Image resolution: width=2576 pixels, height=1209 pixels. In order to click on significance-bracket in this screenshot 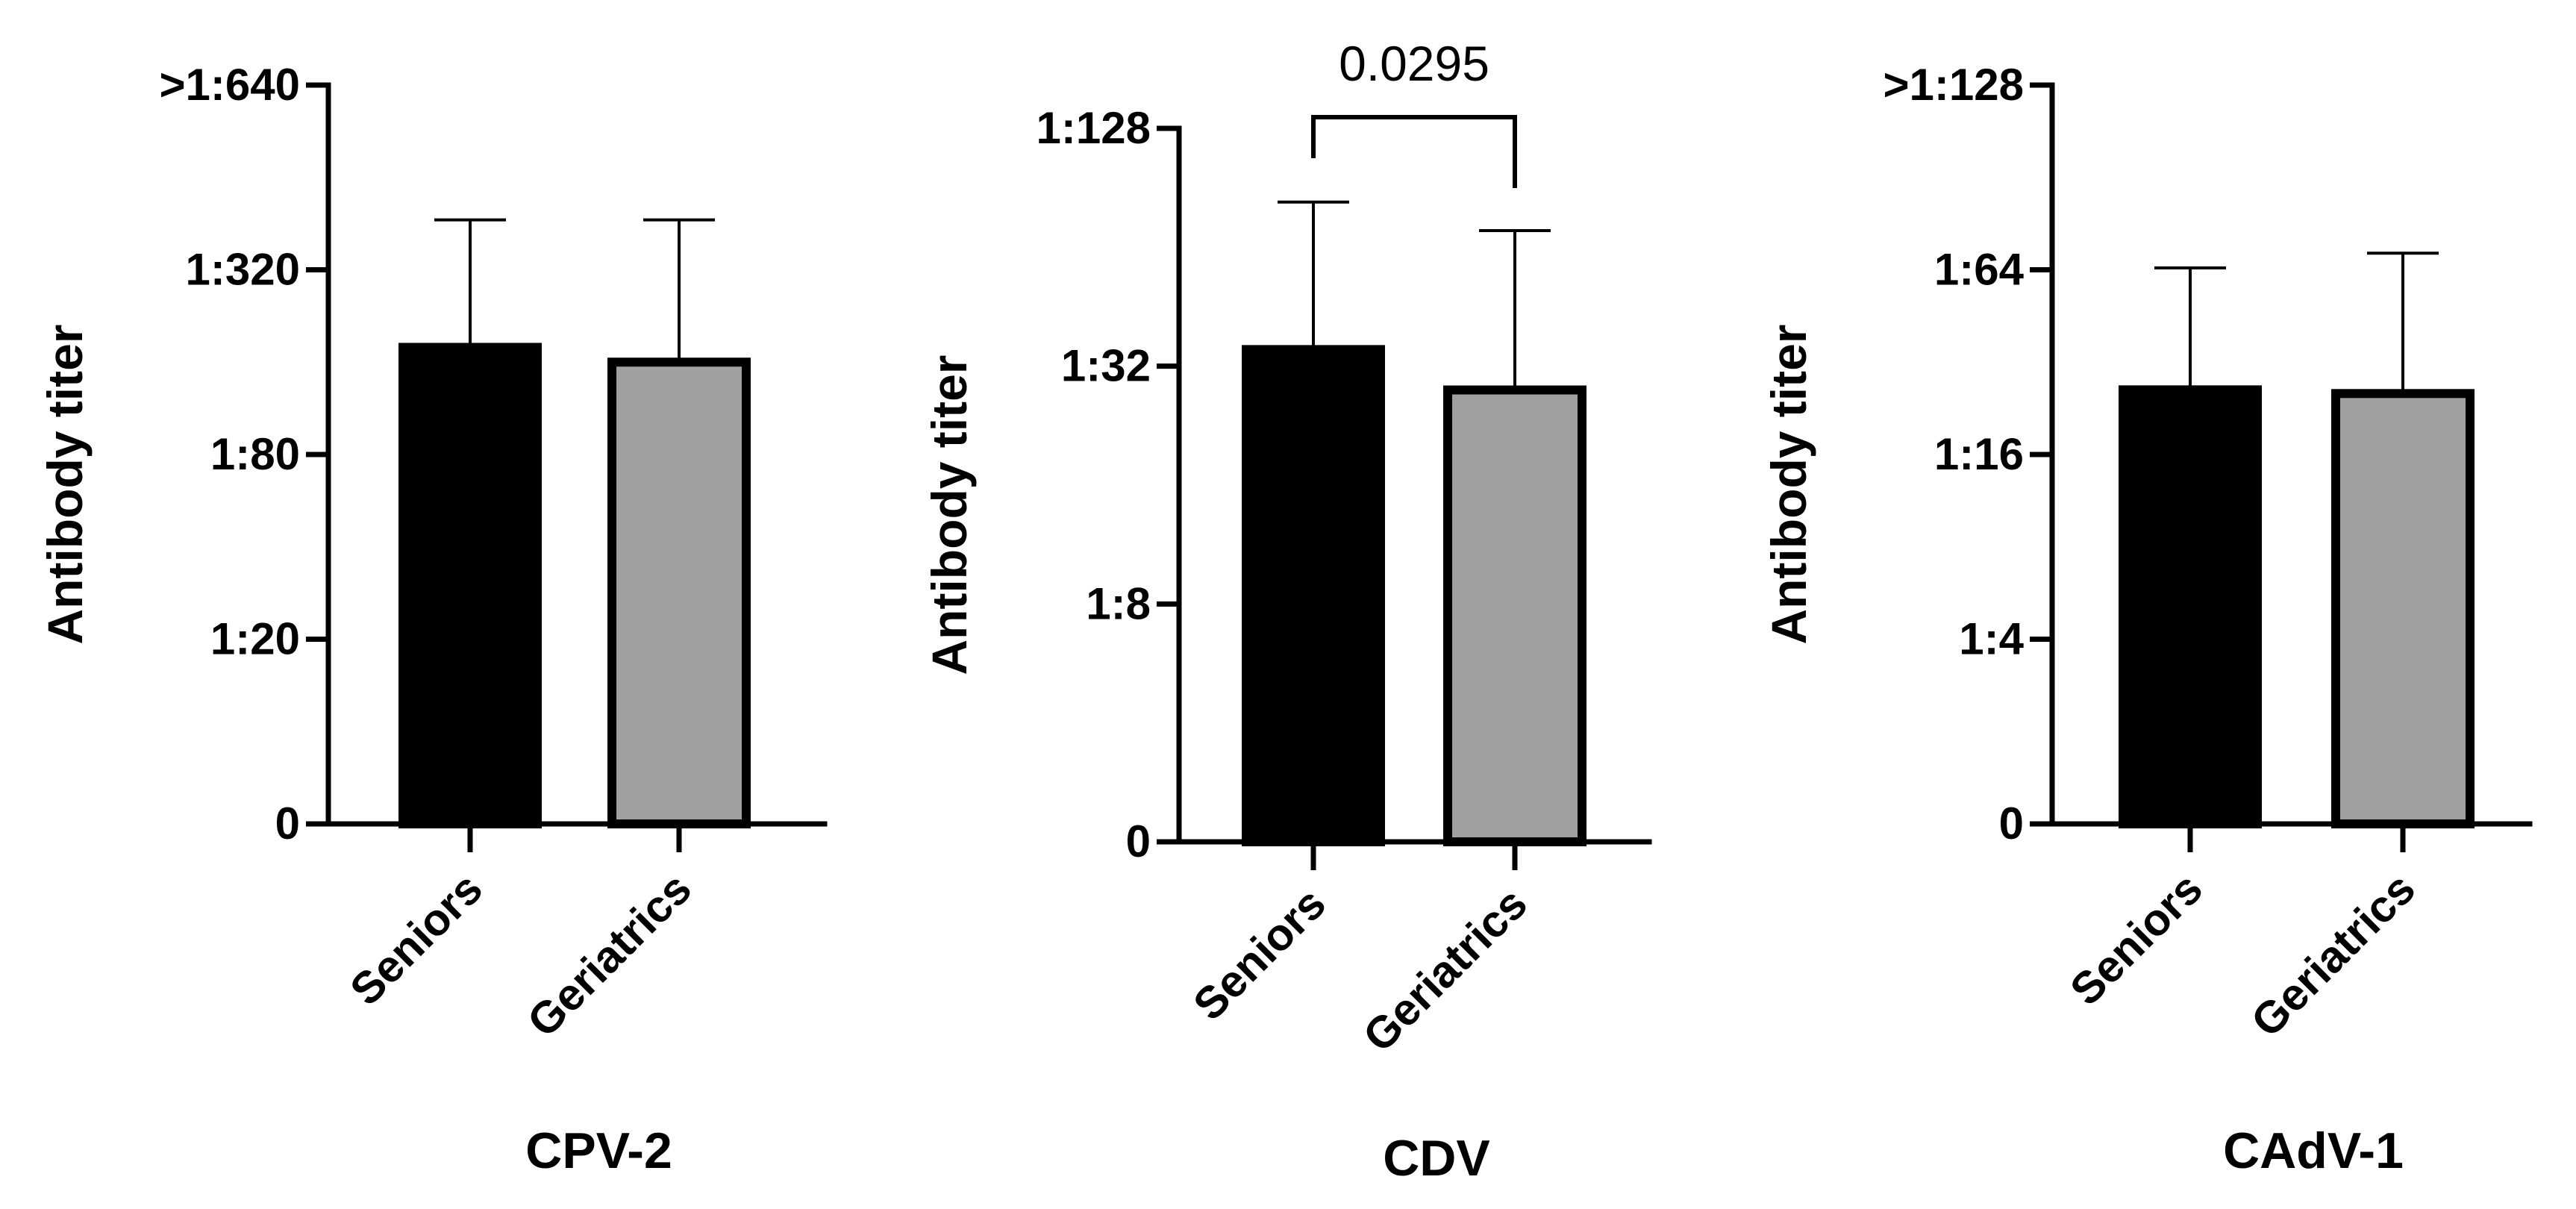, I will do `click(1414, 151)`.